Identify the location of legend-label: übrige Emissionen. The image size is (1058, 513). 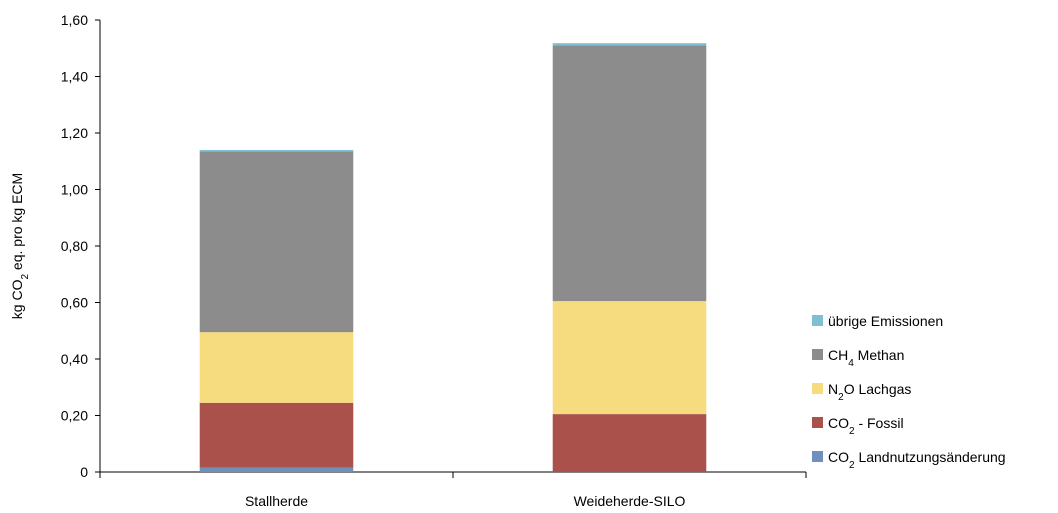
(885, 321).